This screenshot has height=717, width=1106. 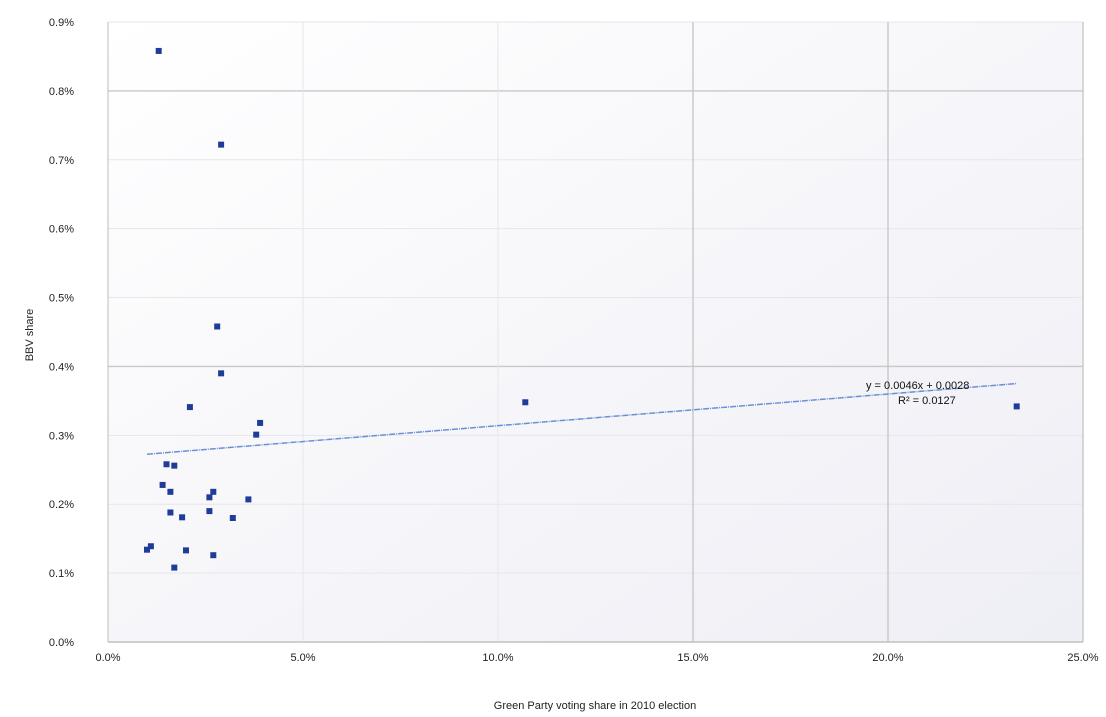 I want to click on y-tick-label: 0.7%, so click(x=61, y=161).